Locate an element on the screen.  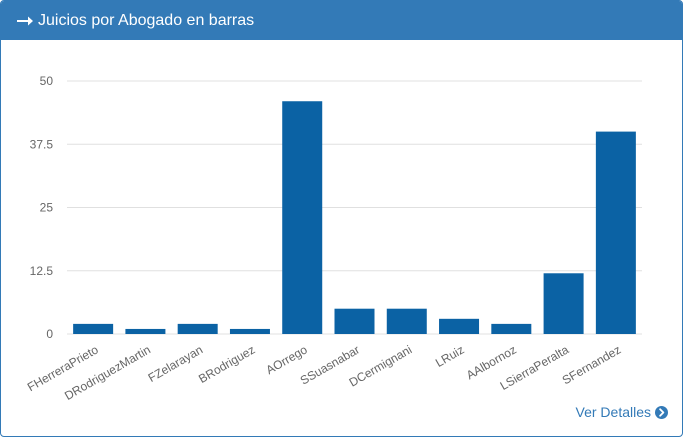
y-tick-label: 12.5 is located at coordinates (42, 271).